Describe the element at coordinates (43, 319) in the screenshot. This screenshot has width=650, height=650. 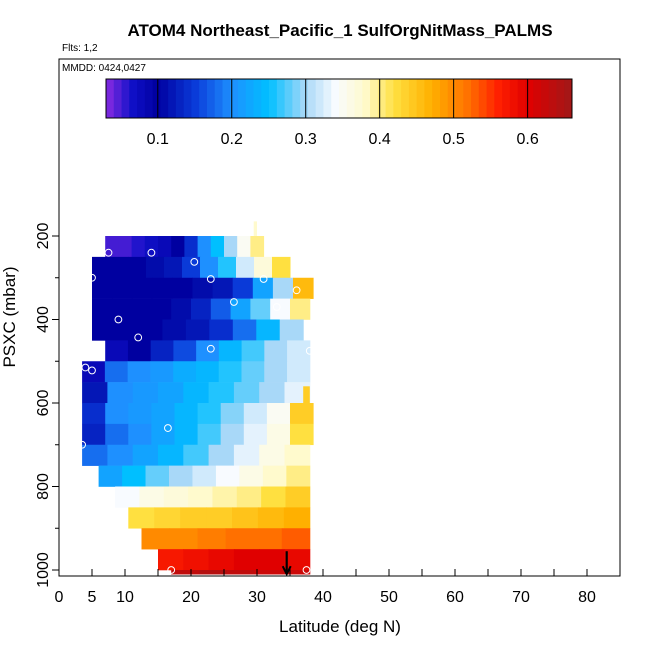
I see `y-tick-label: 400` at that location.